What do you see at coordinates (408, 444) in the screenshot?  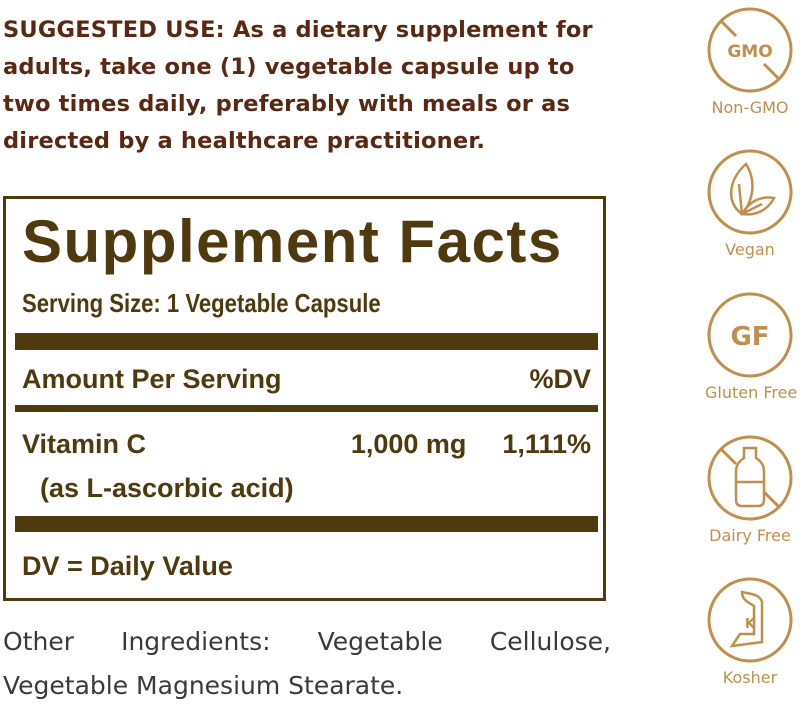 I see `nutrient-amount: 1,000 mg` at bounding box center [408, 444].